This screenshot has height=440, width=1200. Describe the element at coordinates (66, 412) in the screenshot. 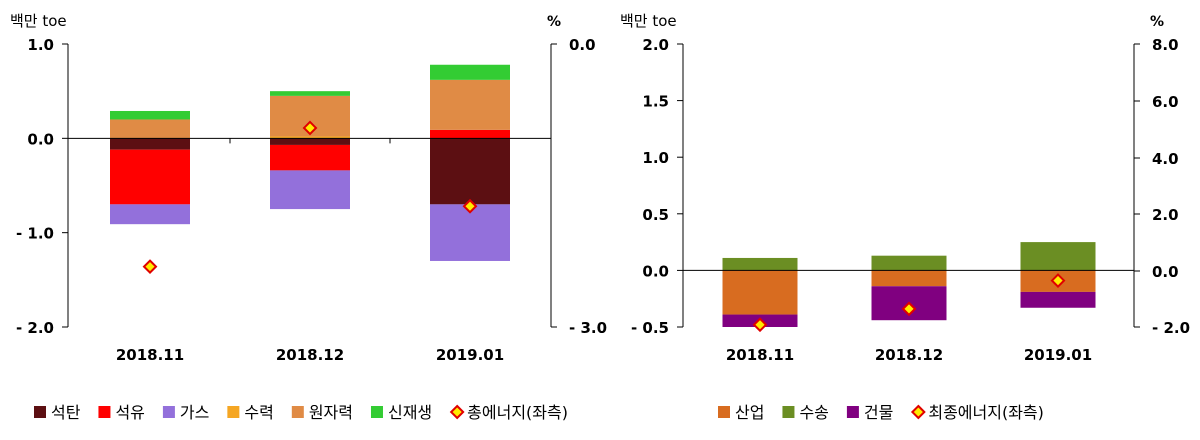

I see `legend-label: 석탄` at that location.